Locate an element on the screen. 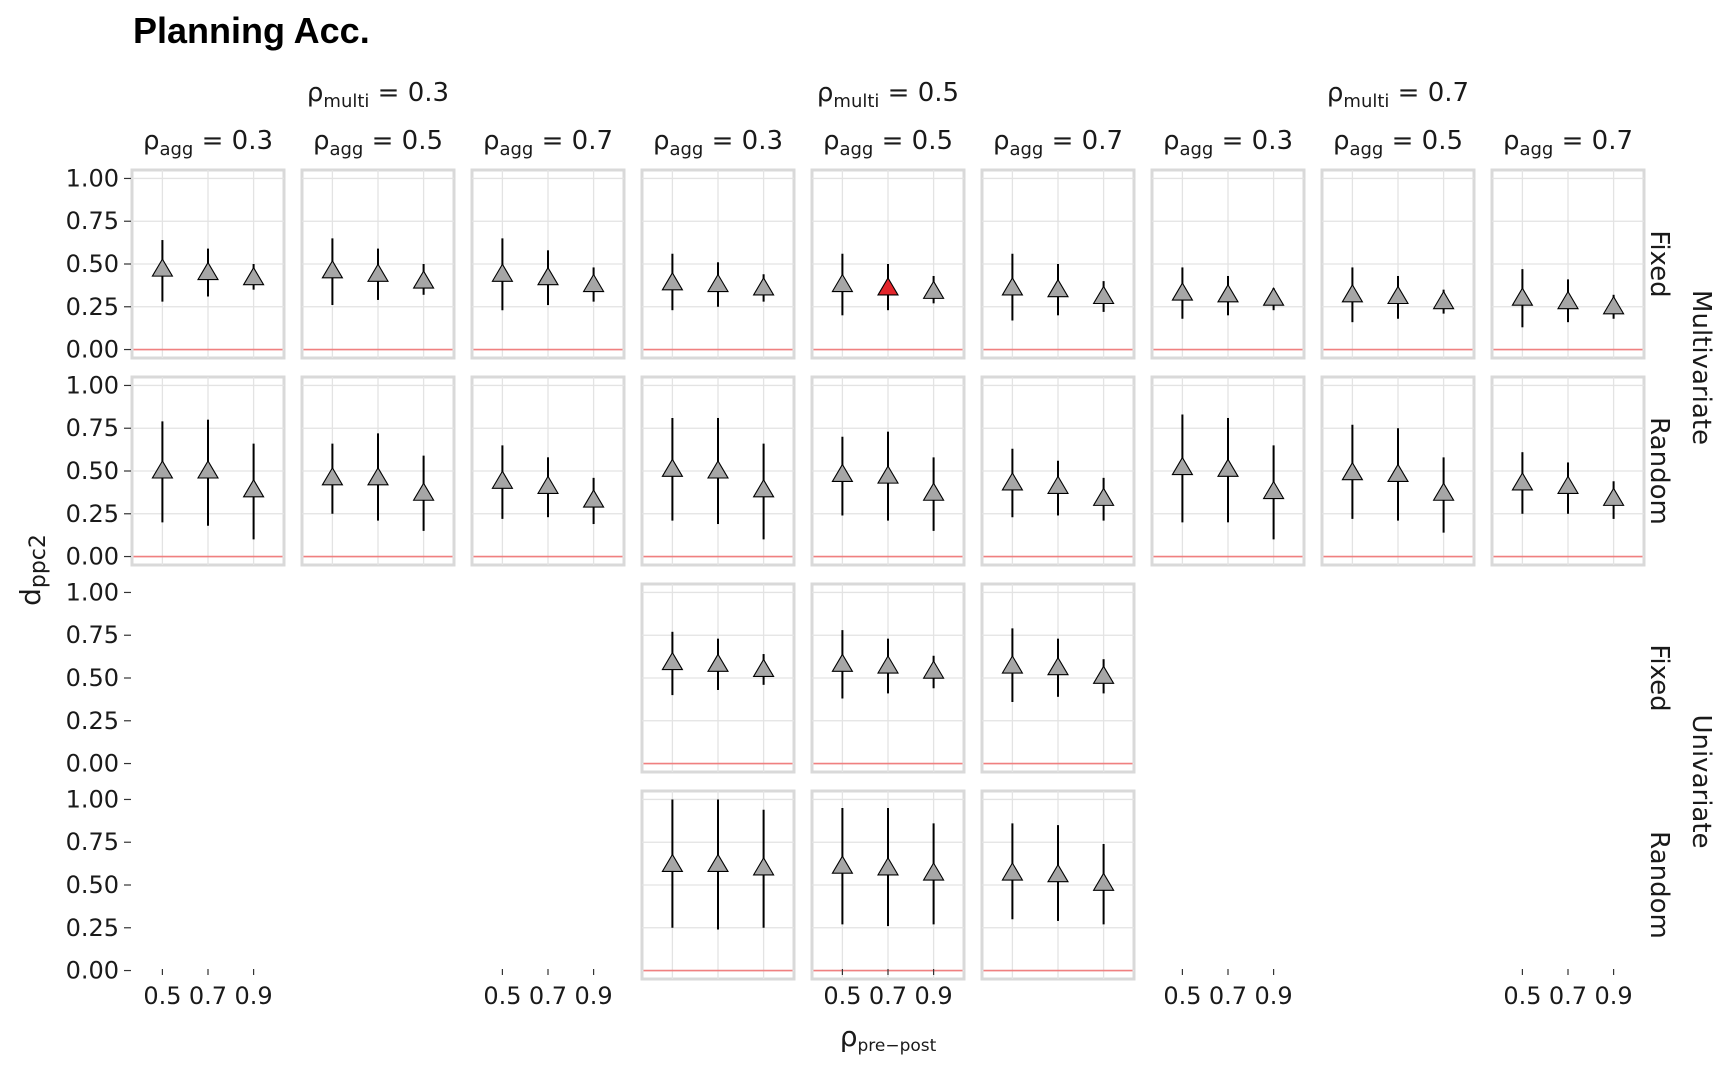 The height and width of the screenshot is (1067, 1728). y-axis-title: dppc2 is located at coordinates (32, 570).